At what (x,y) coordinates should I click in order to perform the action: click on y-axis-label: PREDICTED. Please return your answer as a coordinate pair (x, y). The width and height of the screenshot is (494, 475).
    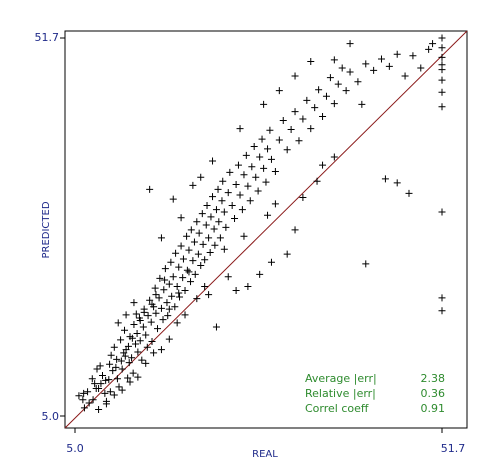
    Looking at the image, I should click on (46, 229).